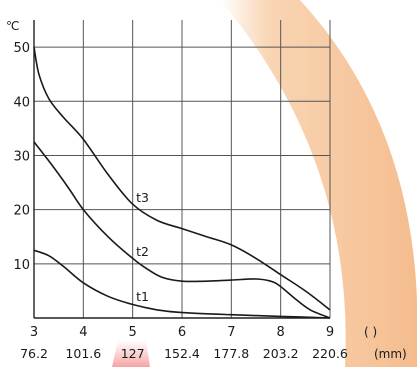 This screenshot has width=417, height=371. I want to click on x-mm-label: 76.2, so click(34, 353).